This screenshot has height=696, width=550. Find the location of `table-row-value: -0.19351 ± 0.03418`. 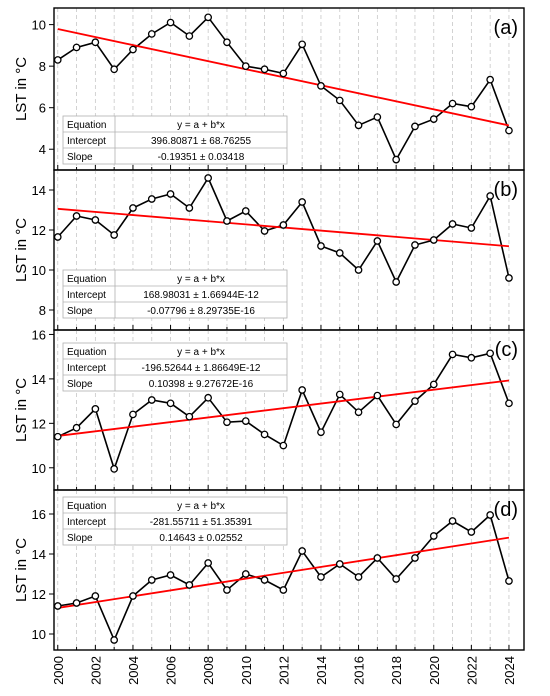

table-row-value: -0.19351 ± 0.03418 is located at coordinates (201, 157).